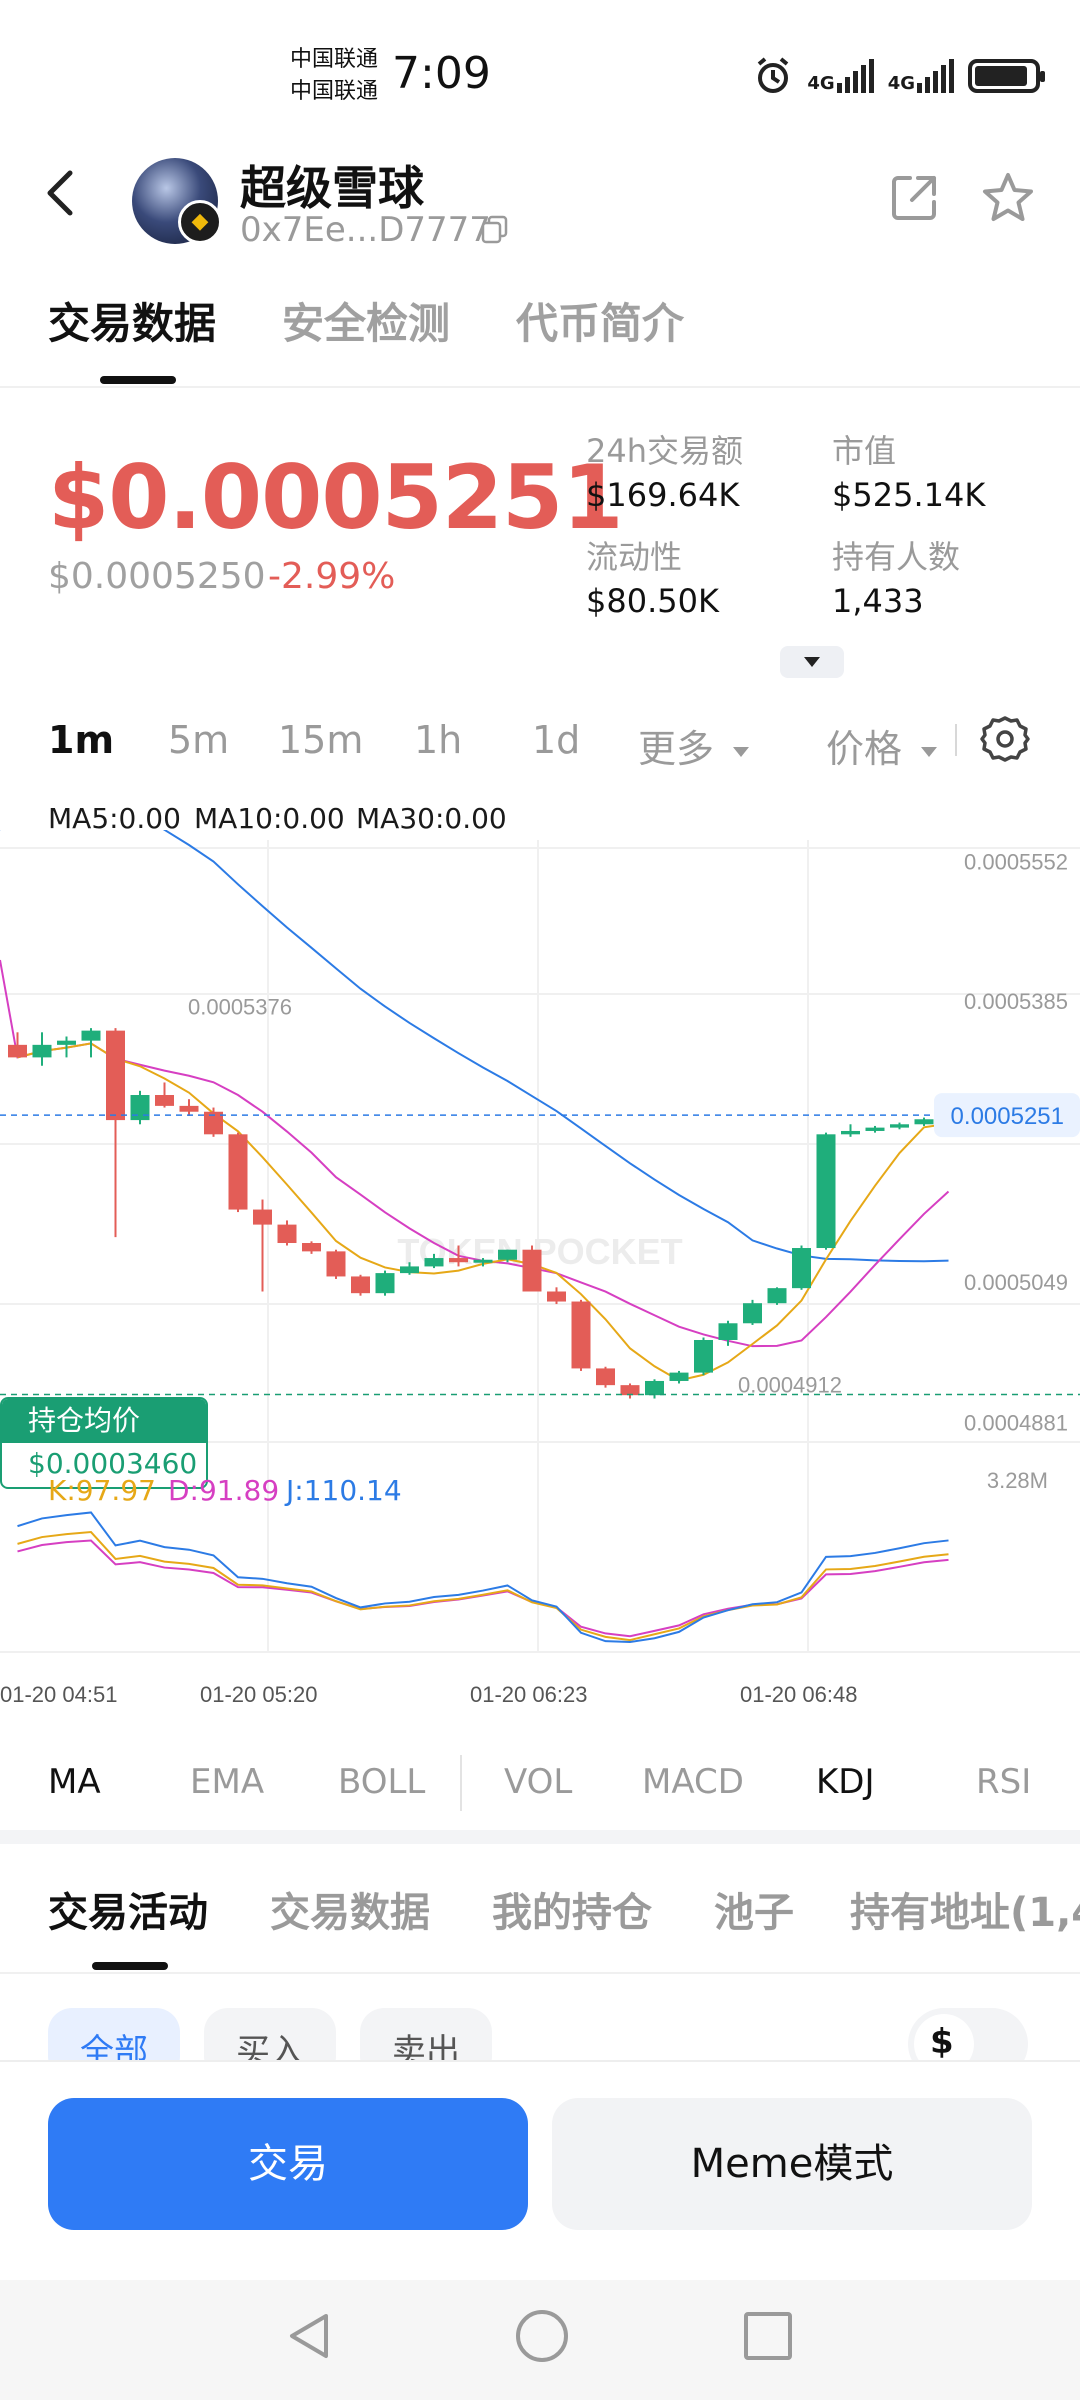 This screenshot has height=2400, width=1080. What do you see at coordinates (676, 749) in the screenshot?
I see `more-label: 更多` at bounding box center [676, 749].